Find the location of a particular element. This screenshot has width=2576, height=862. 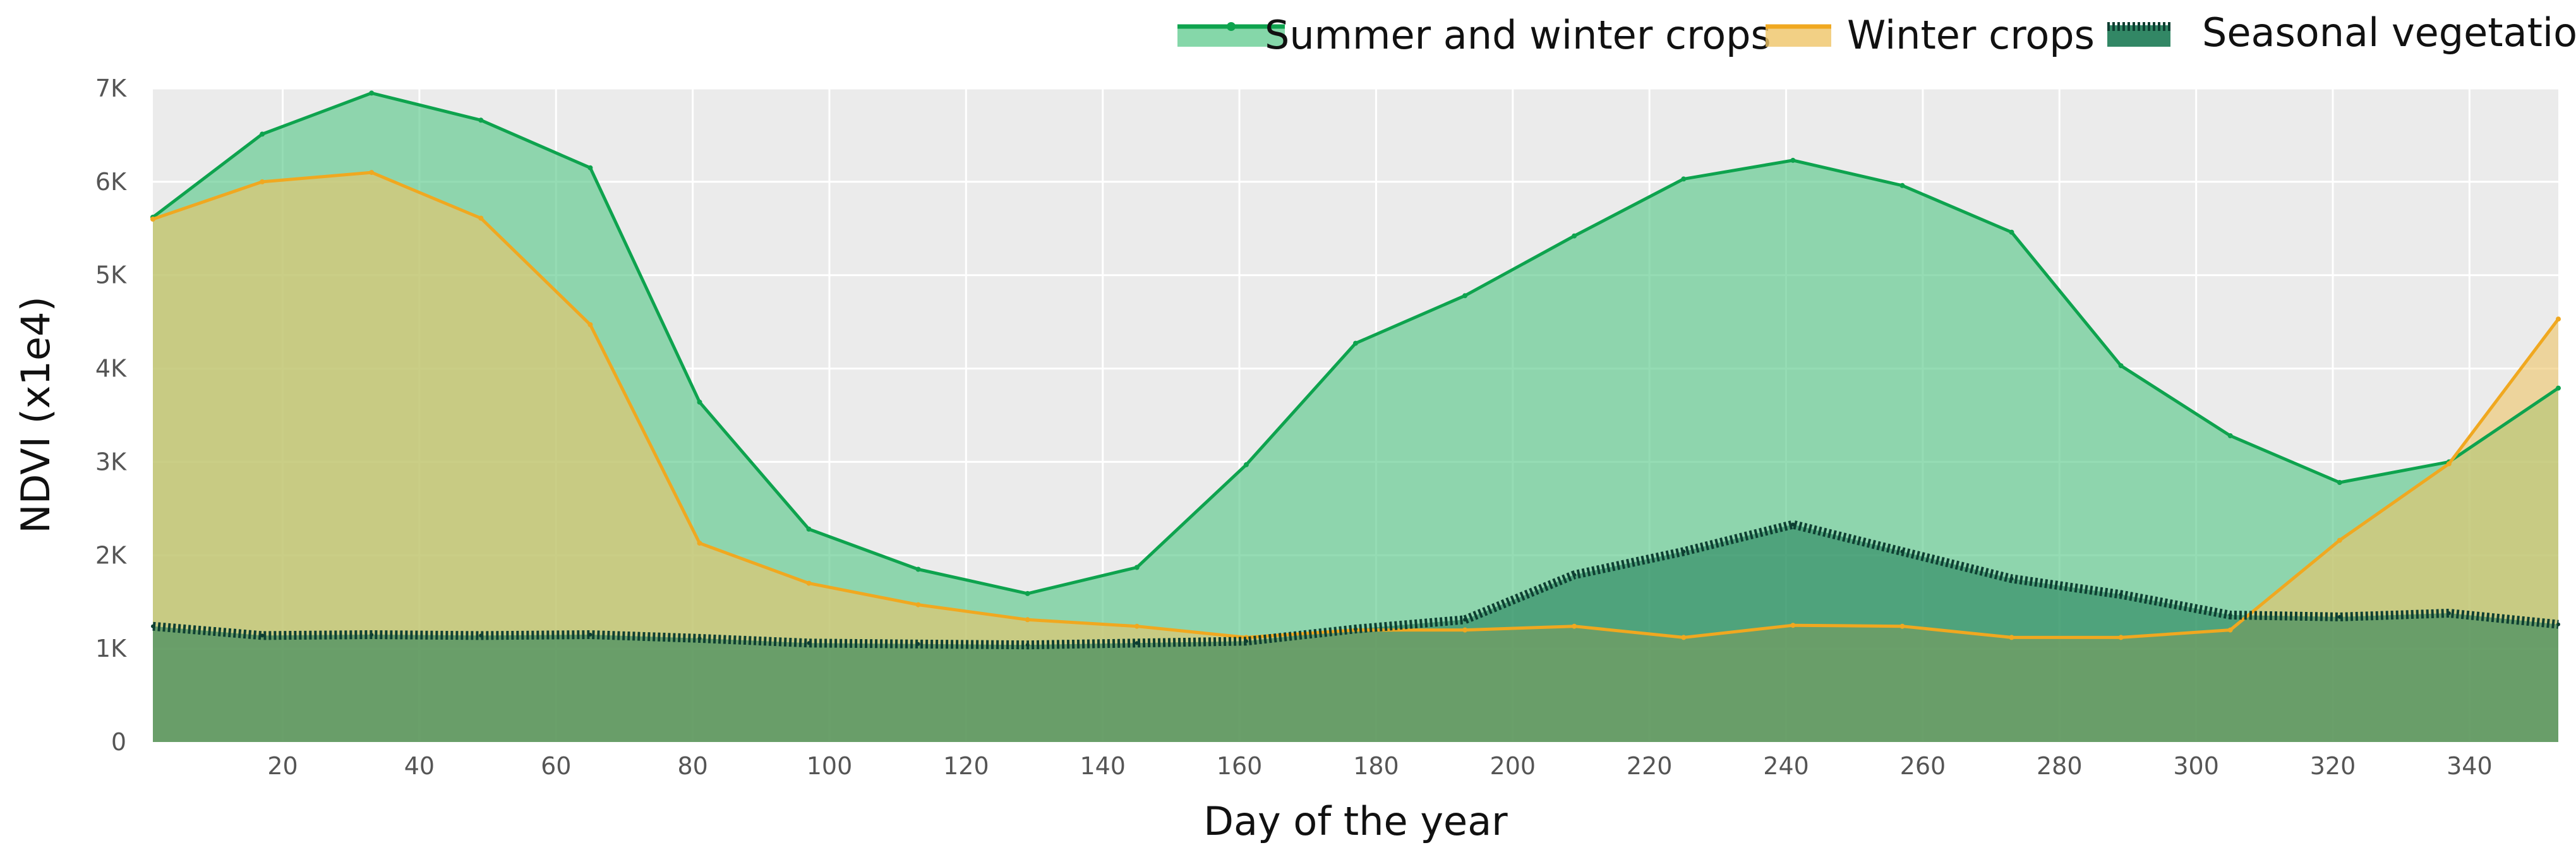

x-tick-label-40: 40 is located at coordinates (419, 766).